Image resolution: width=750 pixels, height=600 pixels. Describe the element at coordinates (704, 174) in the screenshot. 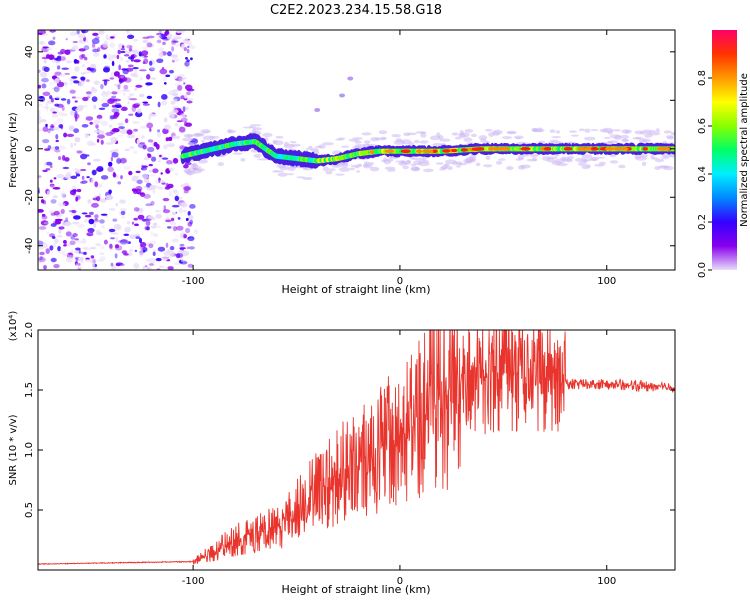

I see `colorbar-ticks: 0.0 0.2 0.4 0.6 0.8` at that location.